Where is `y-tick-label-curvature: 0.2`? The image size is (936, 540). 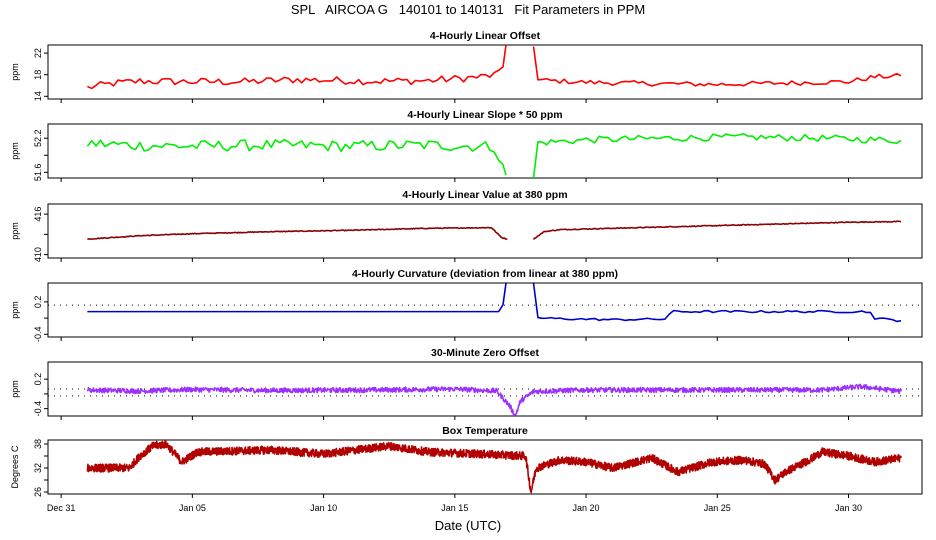
y-tick-label-curvature: 0.2 is located at coordinates (38, 302).